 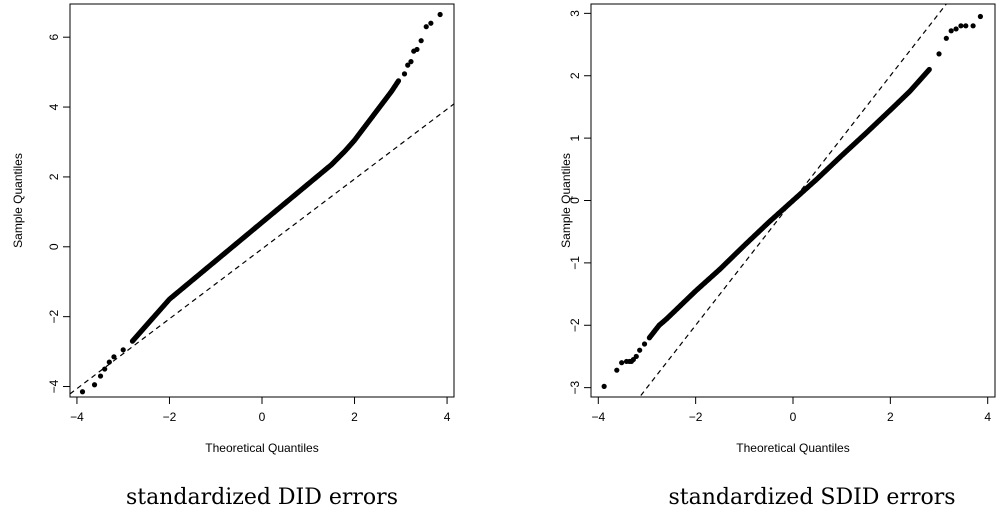 I want to click on y-tick-label: −1, so click(x=575, y=263).